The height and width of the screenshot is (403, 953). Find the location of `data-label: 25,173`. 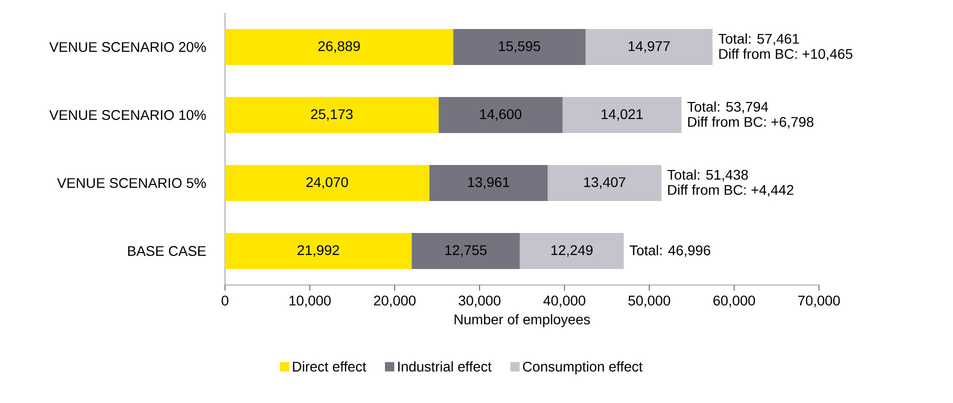

data-label: 25,173 is located at coordinates (332, 115).